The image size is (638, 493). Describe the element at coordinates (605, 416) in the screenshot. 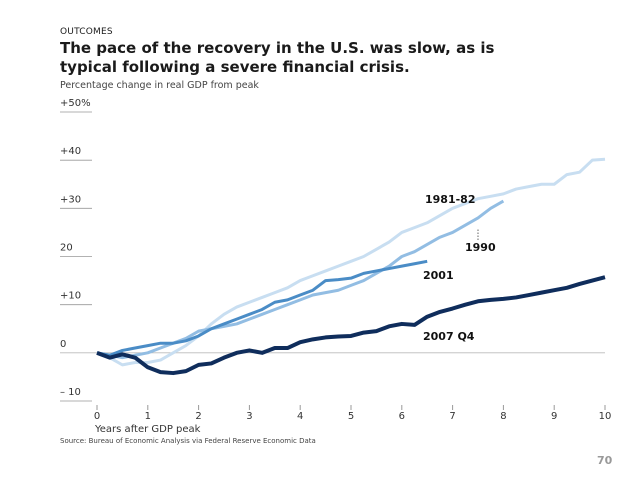

I see `x-tick-label: 10` at that location.